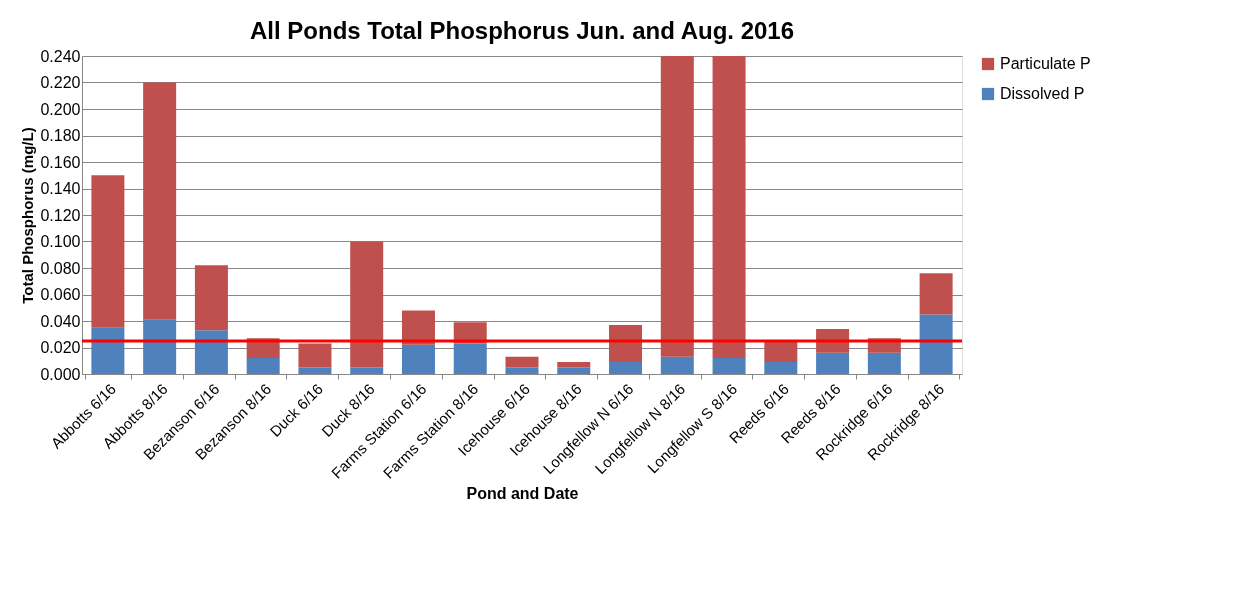 This screenshot has height=607, width=1257. What do you see at coordinates (60, 321) in the screenshot?
I see `y-tick-label: 0.040` at bounding box center [60, 321].